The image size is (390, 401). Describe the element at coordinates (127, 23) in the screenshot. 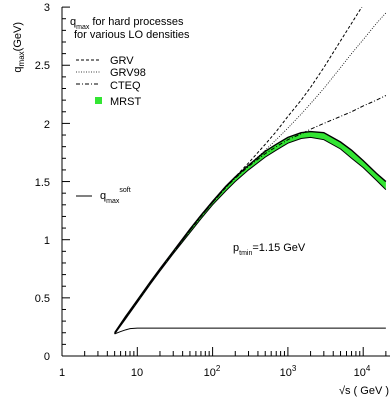

I see `legend-title-line1: qmax for hard processes` at that location.